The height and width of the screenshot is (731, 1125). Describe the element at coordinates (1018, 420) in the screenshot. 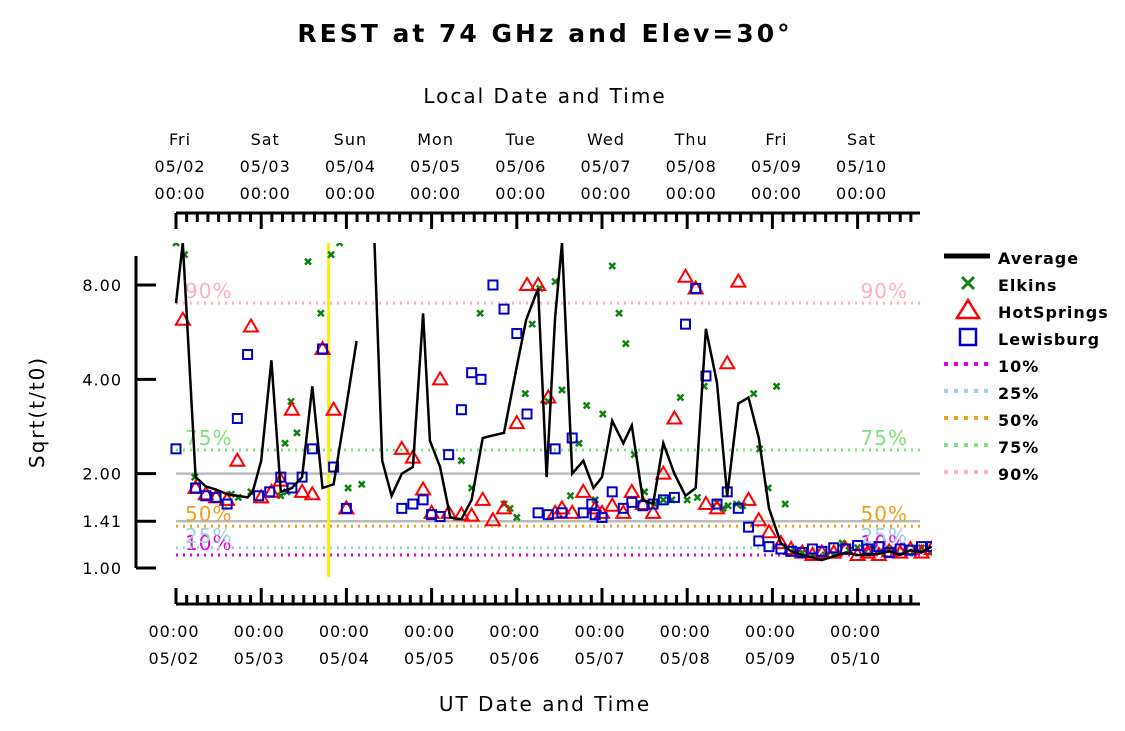

I see `legend-label: 50%` at that location.